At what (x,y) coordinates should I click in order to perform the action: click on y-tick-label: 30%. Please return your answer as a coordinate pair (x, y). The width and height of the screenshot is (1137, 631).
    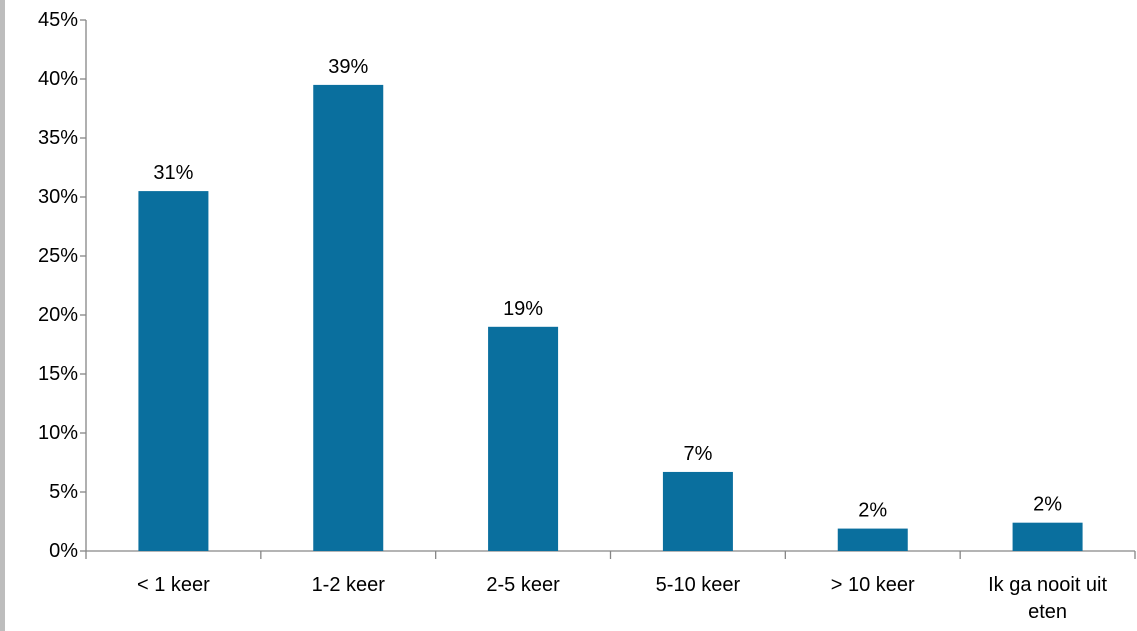
    Looking at the image, I should click on (58, 197).